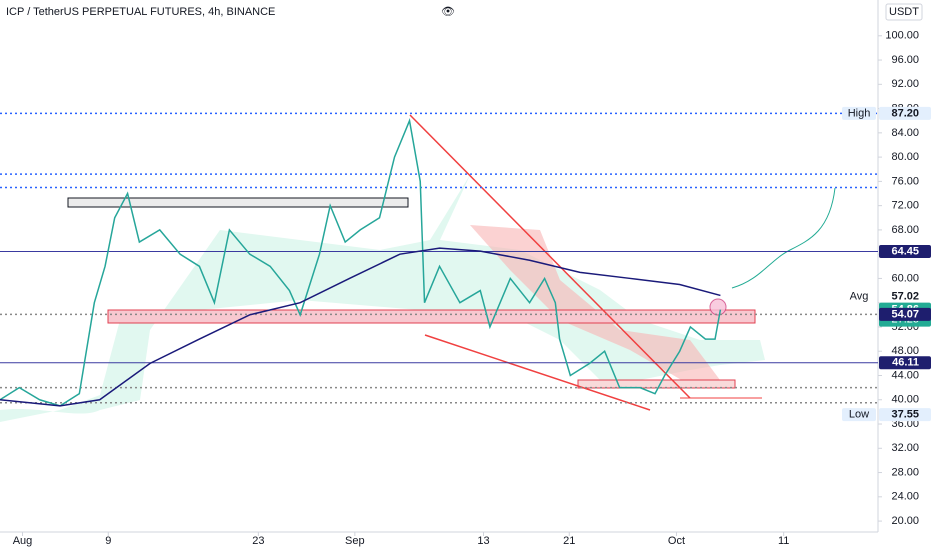  I want to click on price-label: 64.45, so click(905, 251).